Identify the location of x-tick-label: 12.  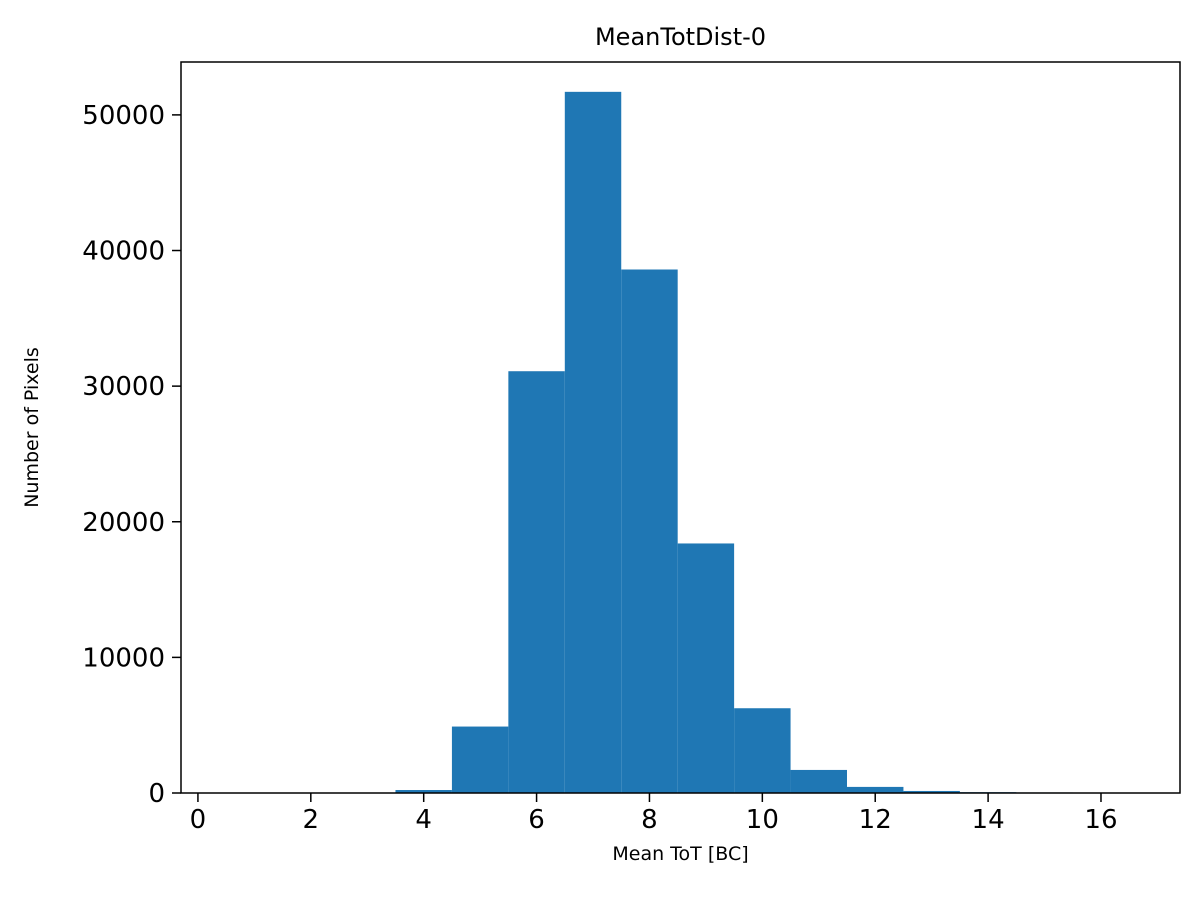
(875, 820).